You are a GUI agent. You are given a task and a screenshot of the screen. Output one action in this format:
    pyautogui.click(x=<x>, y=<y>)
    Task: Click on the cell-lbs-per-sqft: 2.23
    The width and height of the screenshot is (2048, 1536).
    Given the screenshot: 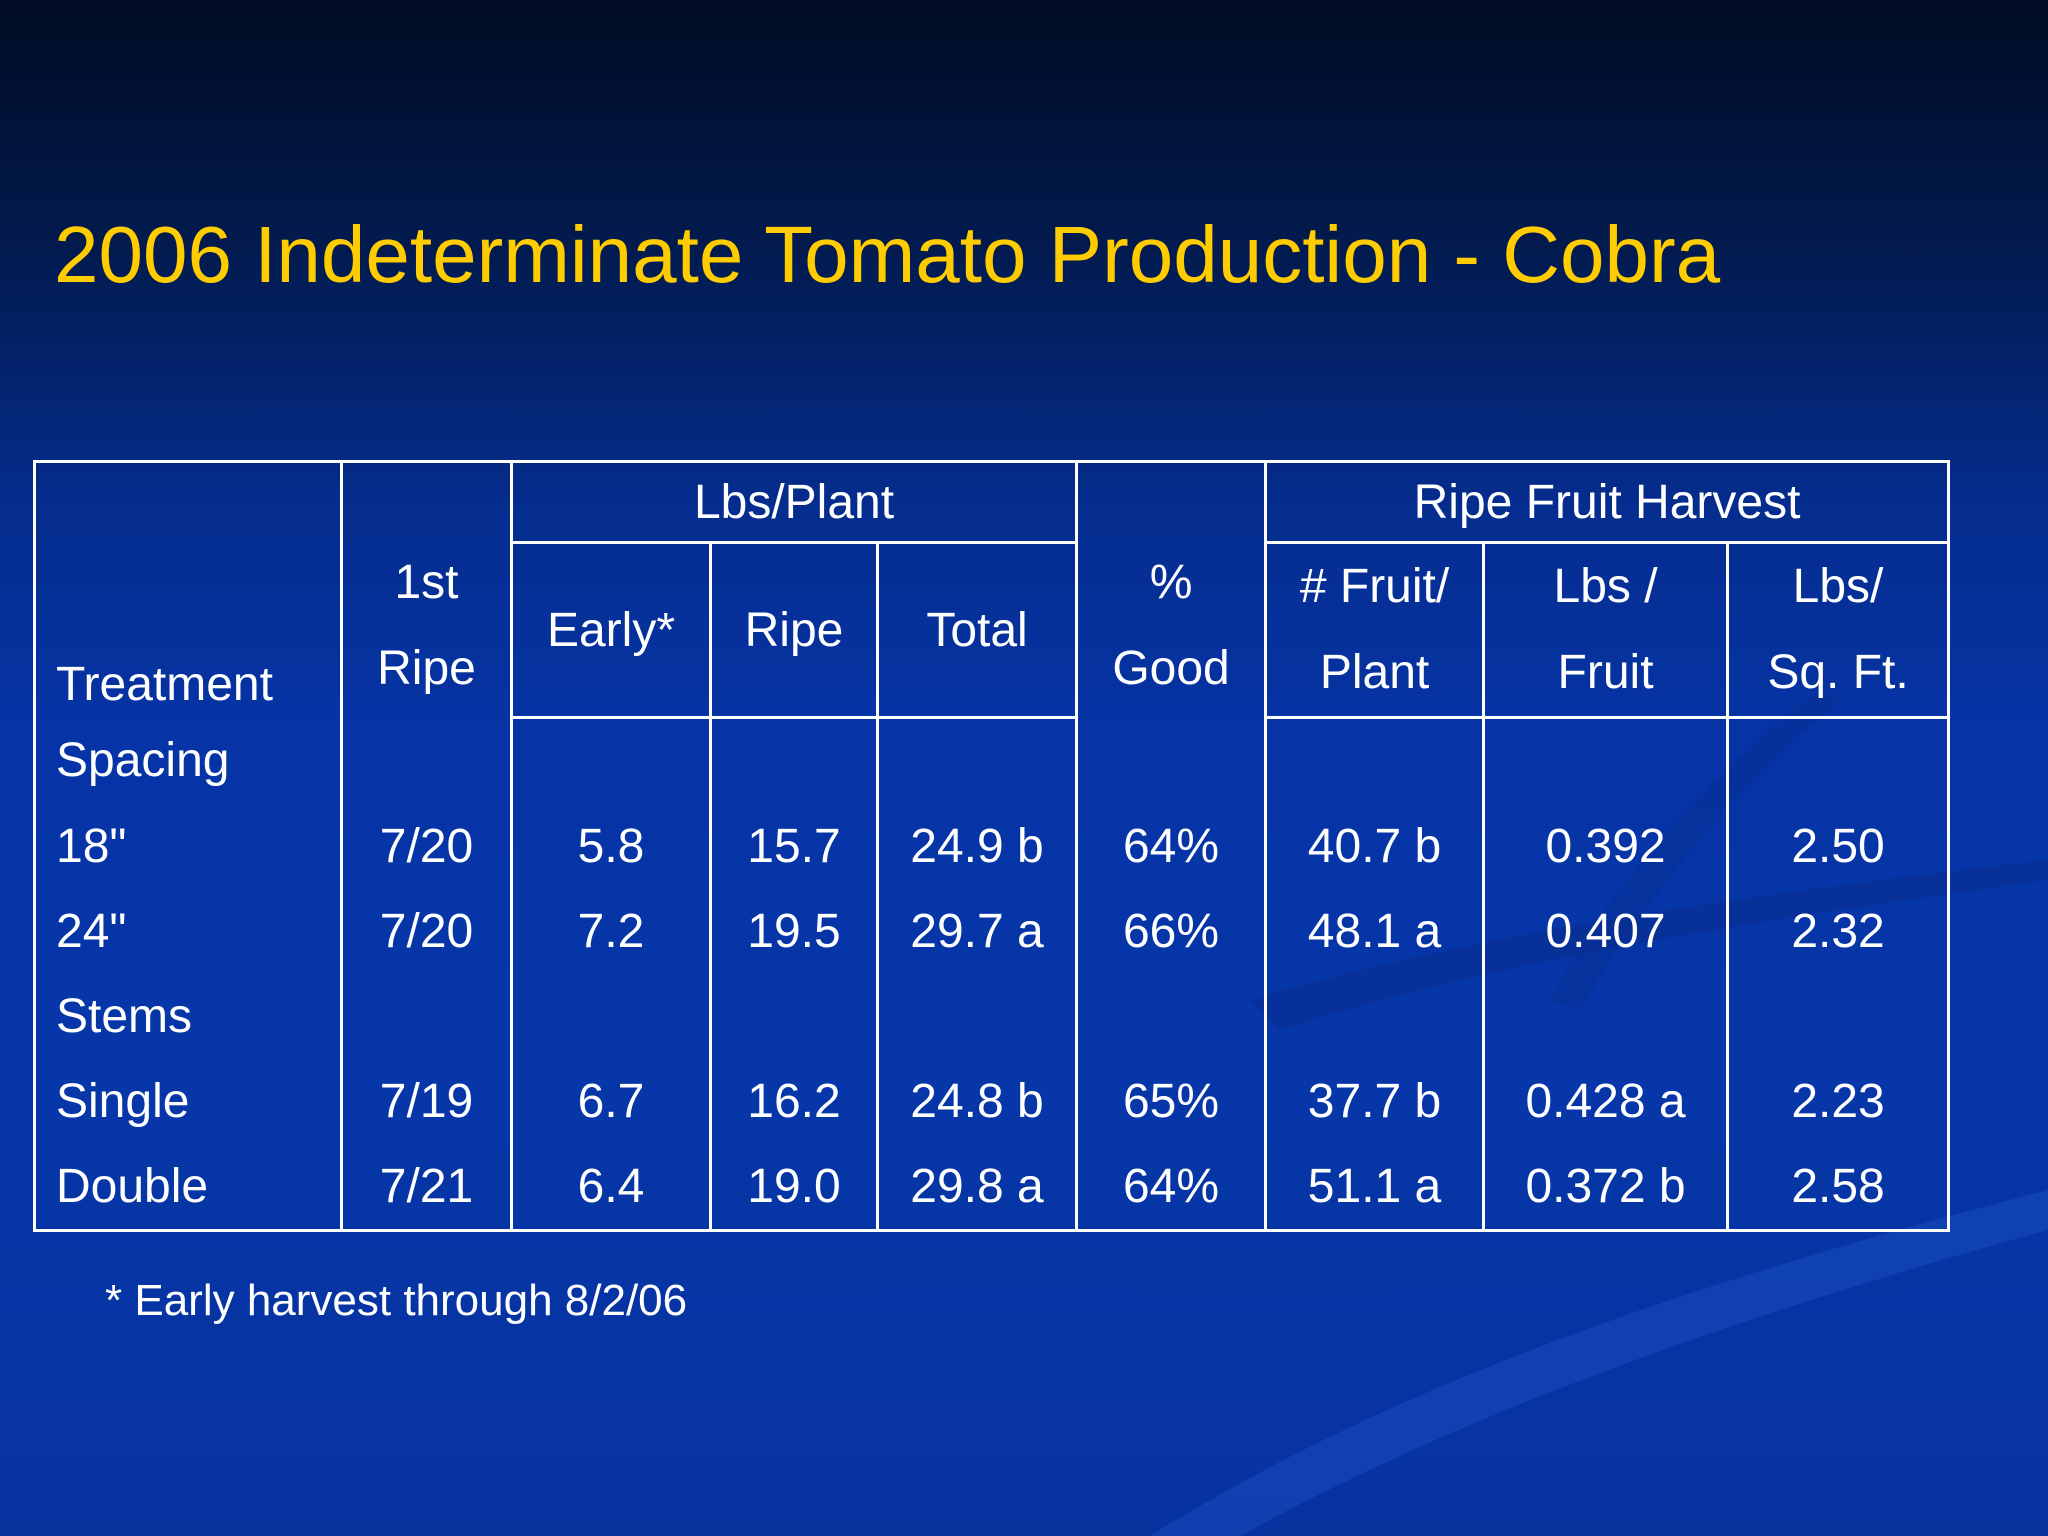 What is the action you would take?
    pyautogui.click(x=1838, y=1101)
    